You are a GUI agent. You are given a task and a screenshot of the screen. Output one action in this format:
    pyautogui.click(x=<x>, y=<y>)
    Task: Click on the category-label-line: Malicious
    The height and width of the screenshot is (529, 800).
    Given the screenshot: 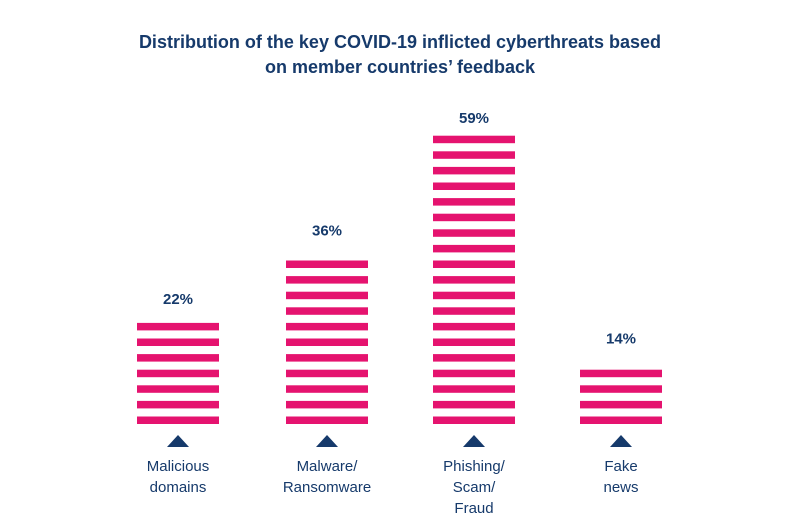 What is the action you would take?
    pyautogui.click(x=178, y=466)
    